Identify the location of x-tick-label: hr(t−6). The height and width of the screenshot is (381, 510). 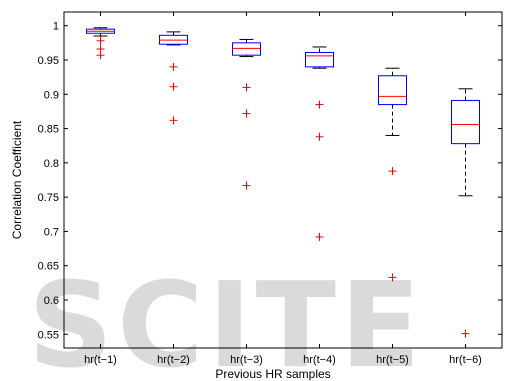
(465, 360).